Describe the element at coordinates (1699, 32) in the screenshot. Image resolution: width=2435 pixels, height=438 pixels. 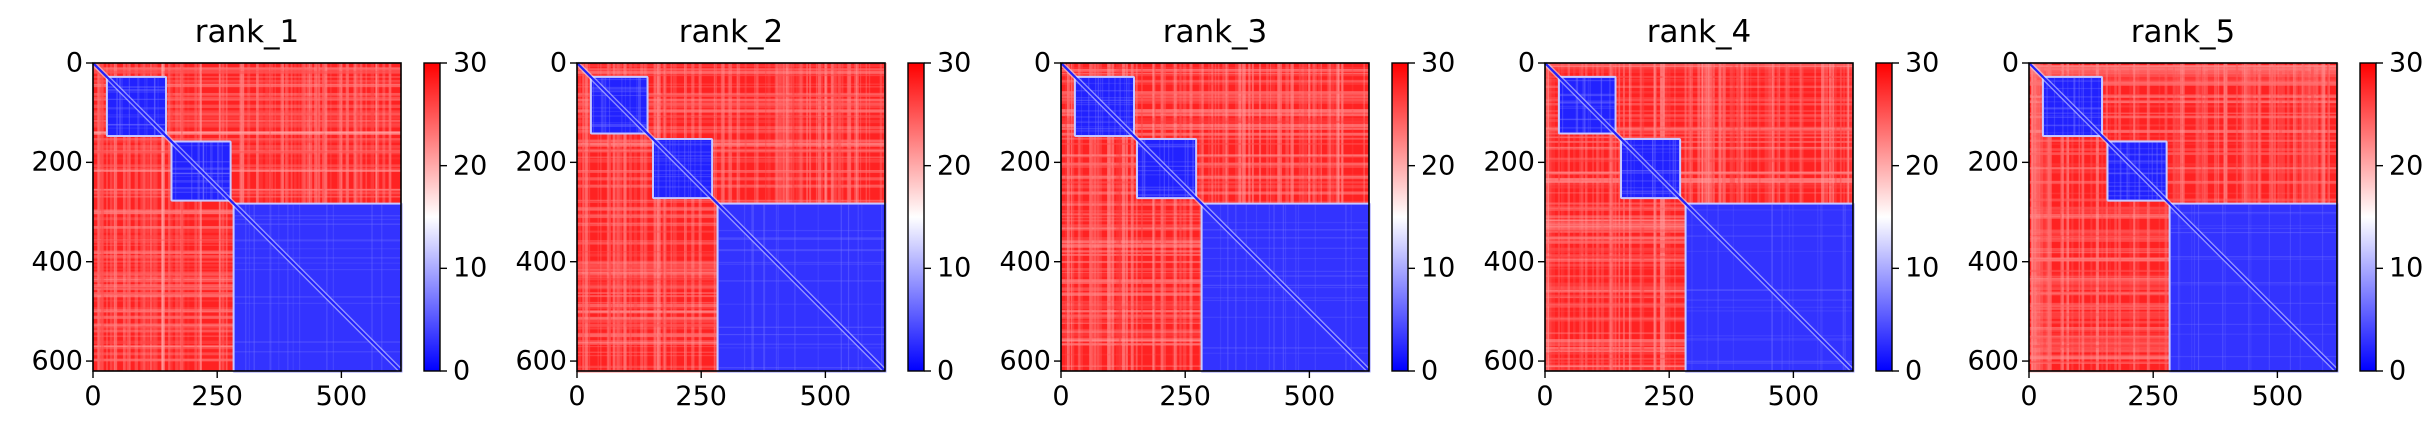
I see `panel-title: rank_4` at that location.